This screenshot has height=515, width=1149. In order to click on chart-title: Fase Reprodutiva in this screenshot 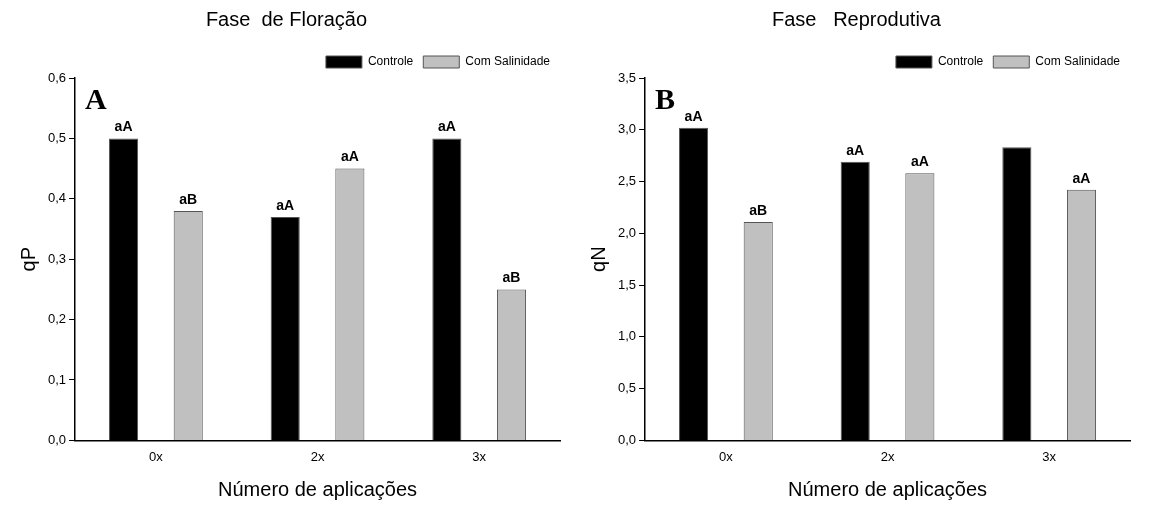, I will do `click(857, 18)`.